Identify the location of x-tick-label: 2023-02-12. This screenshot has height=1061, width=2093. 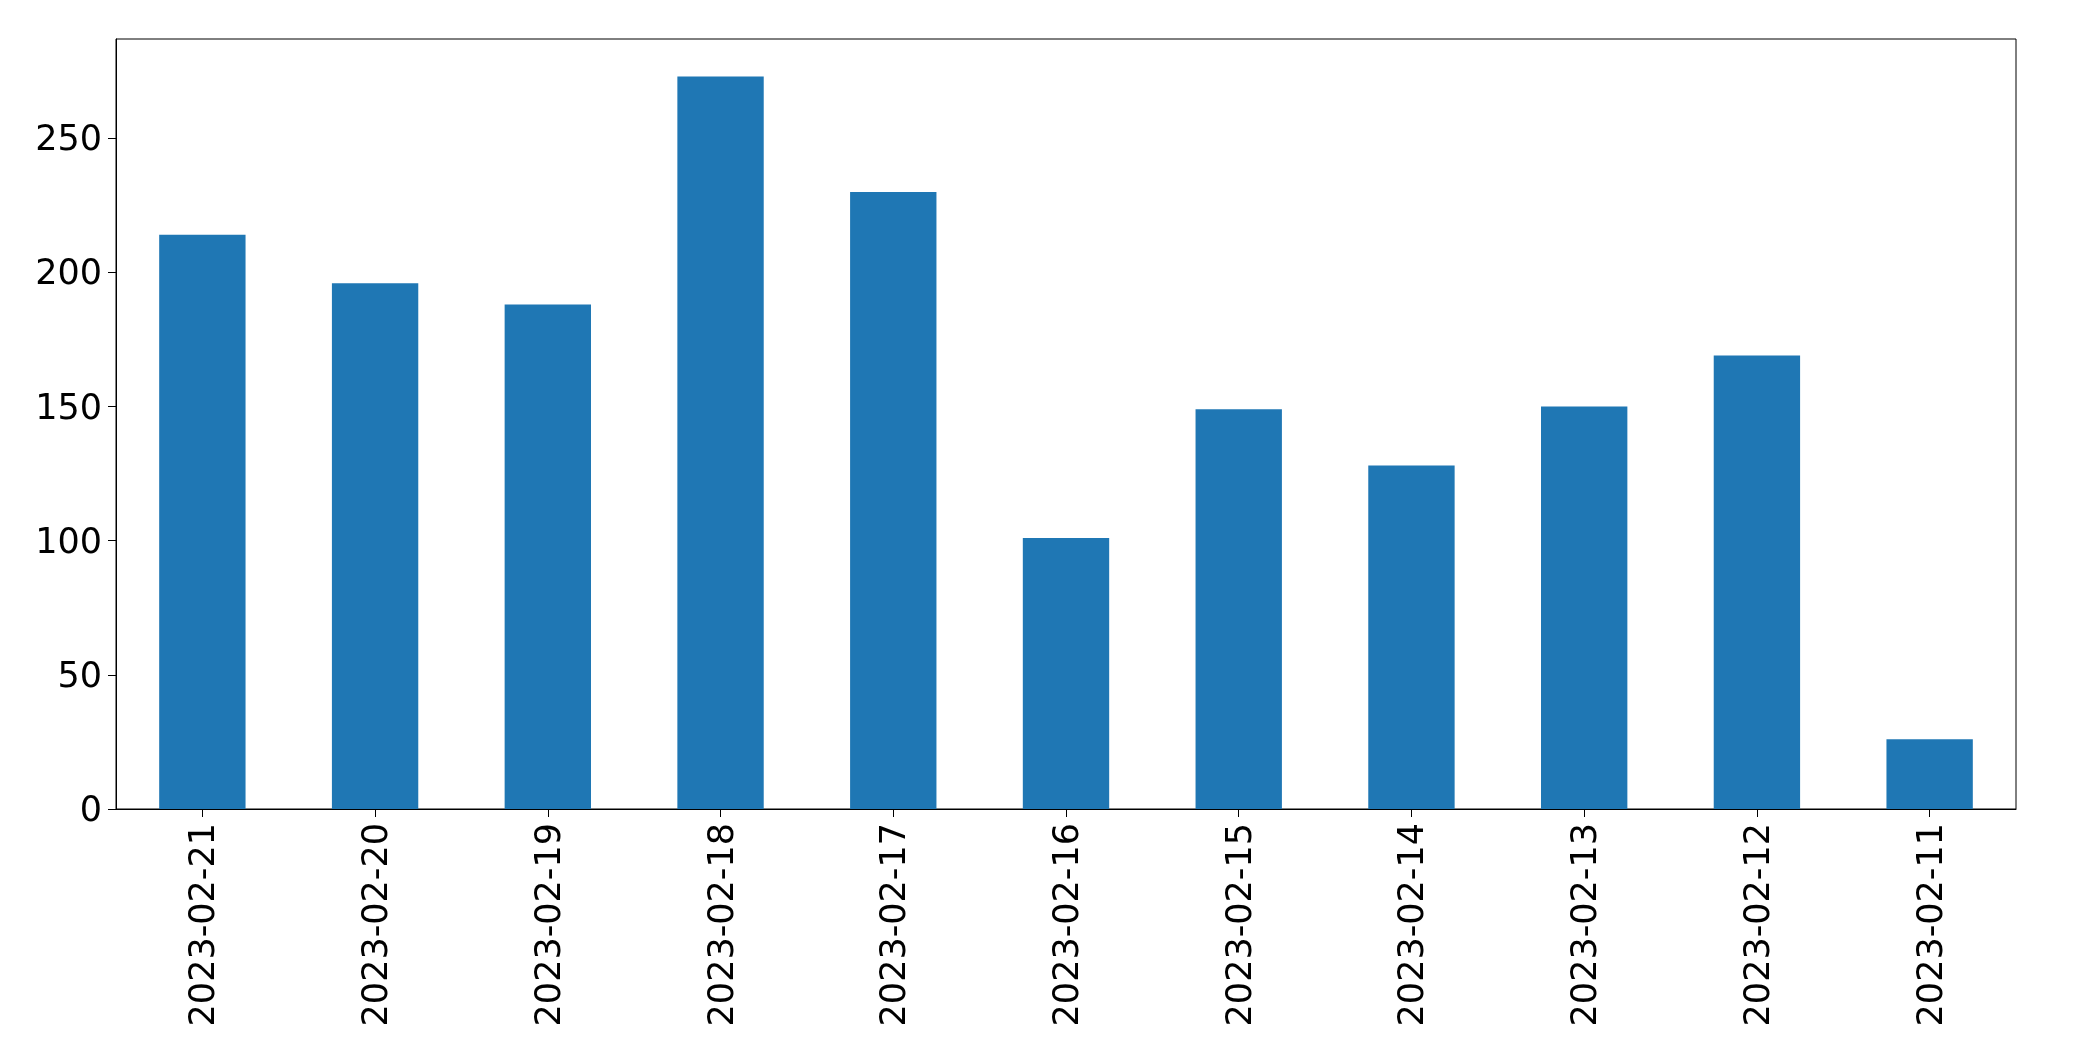
(1756, 925).